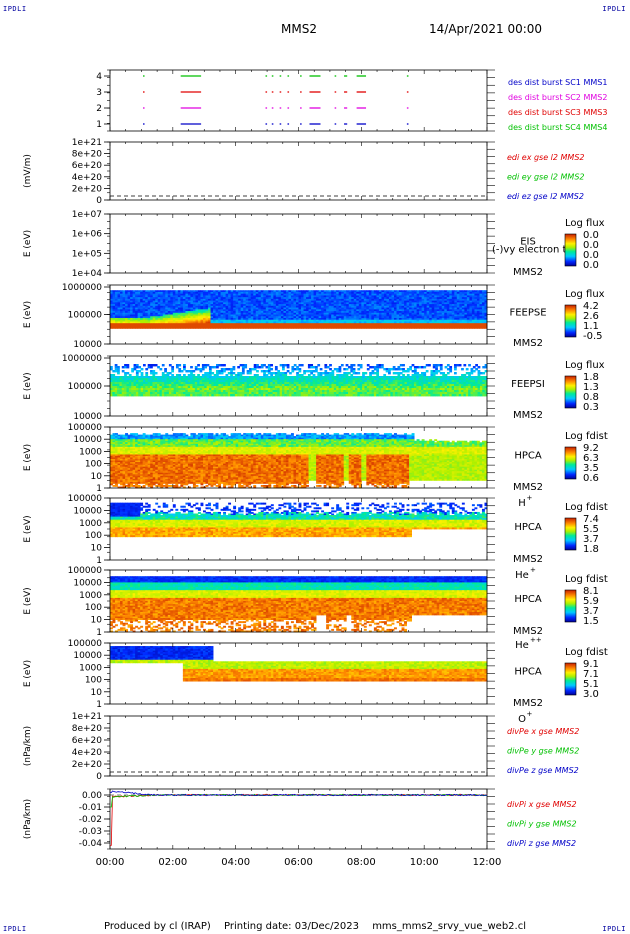 The height and width of the screenshot is (934, 630). I want to click on panel-1-ytick-label: 4, so click(99, 77).